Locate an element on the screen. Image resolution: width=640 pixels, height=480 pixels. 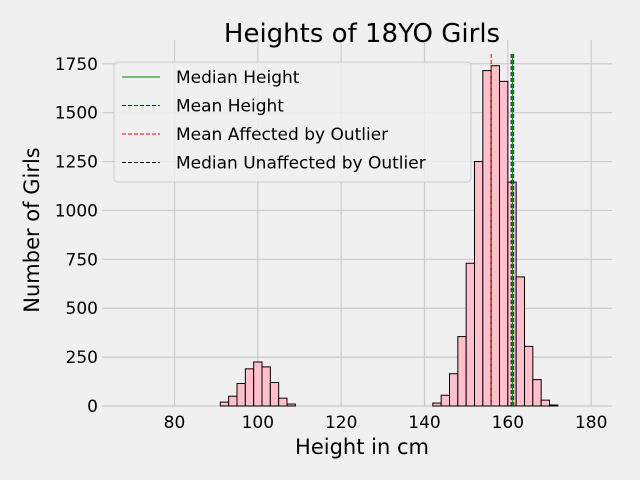
legend-frame is located at coordinates (292, 122).